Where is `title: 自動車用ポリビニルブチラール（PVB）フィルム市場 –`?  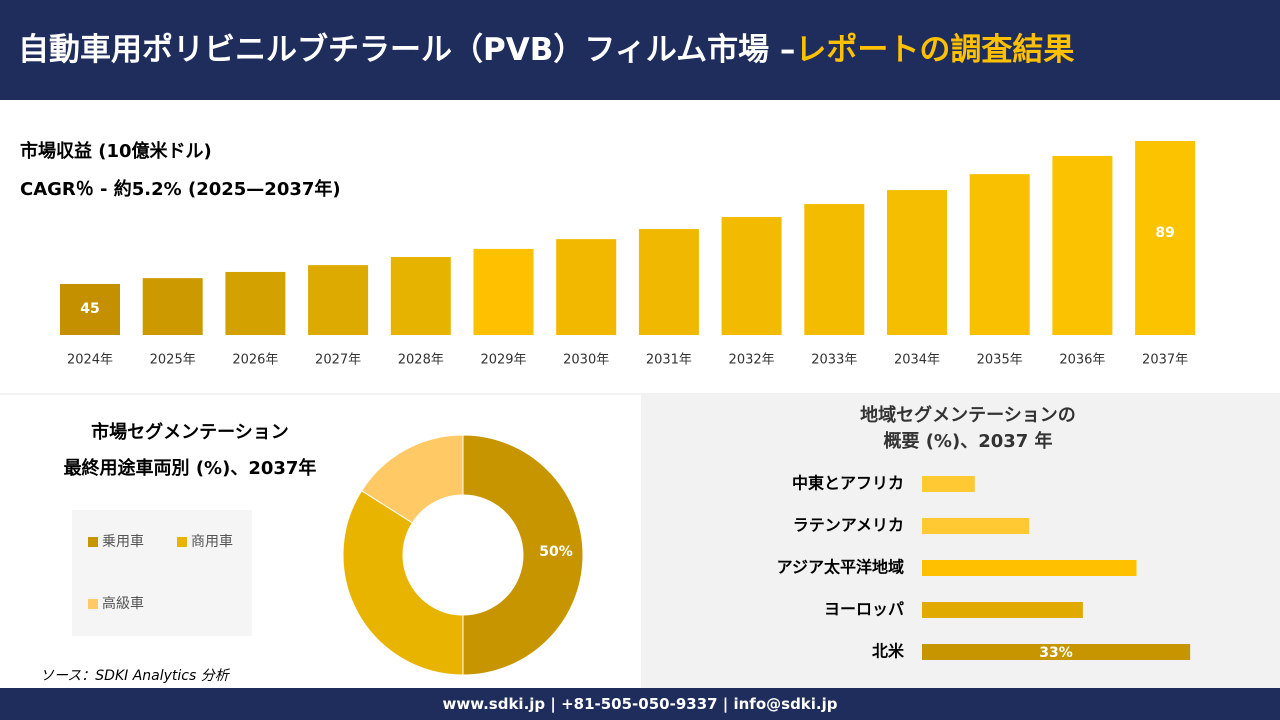 title: 自動車用ポリビニルブチラール（PVB）フィルム市場 – is located at coordinates (407, 50).